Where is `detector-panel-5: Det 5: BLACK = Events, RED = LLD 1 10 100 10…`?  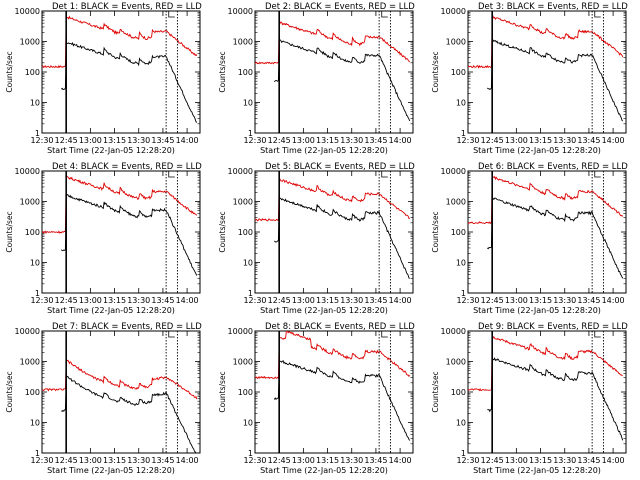
detector-panel-5: Det 5: BLACK = Events, RED = LLD 1 10 100 10… is located at coordinates (319, 240).